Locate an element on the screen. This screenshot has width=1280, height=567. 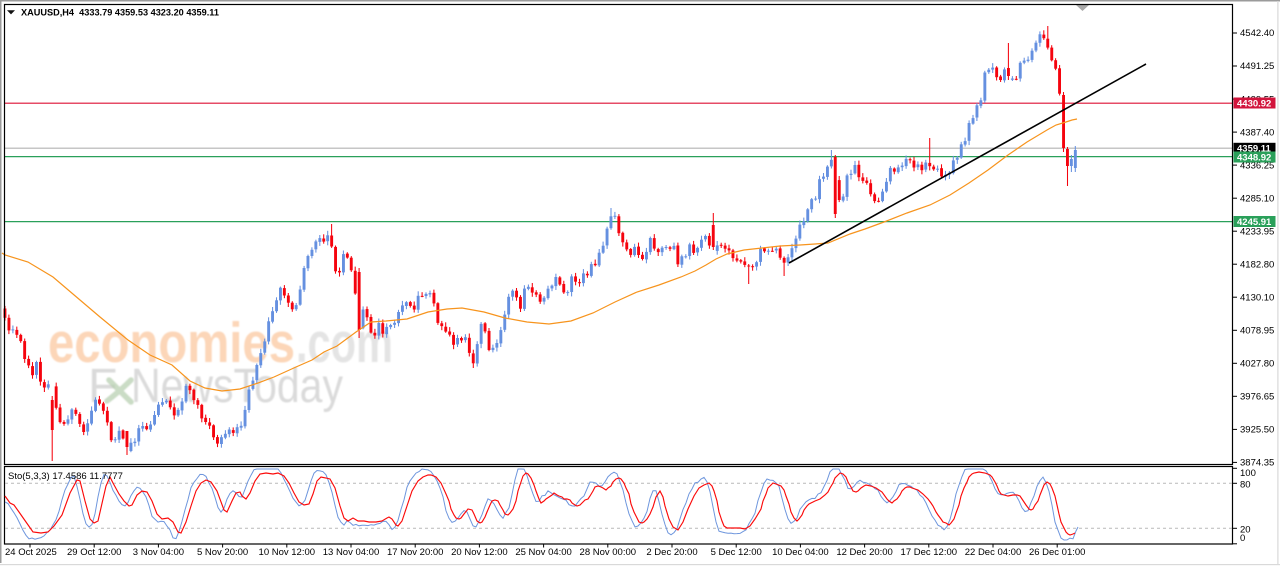
svg-text: 10 Nov 12:00 is located at coordinates (287, 552).